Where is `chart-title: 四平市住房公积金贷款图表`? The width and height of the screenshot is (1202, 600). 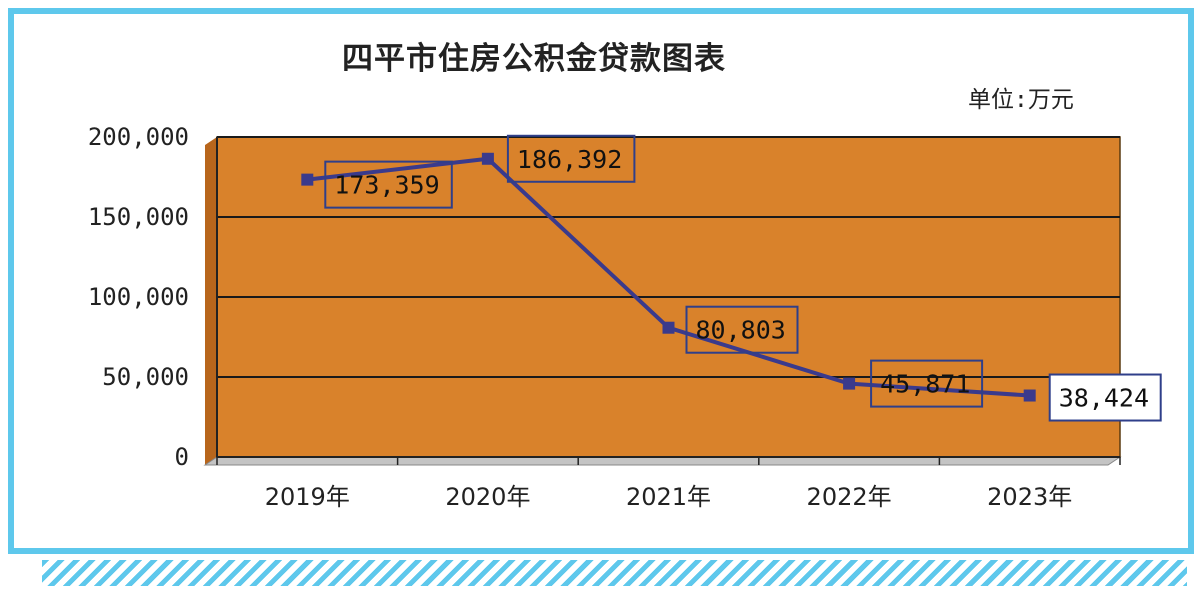 chart-title: 四平市住房公积金贷款图表 is located at coordinates (534, 59).